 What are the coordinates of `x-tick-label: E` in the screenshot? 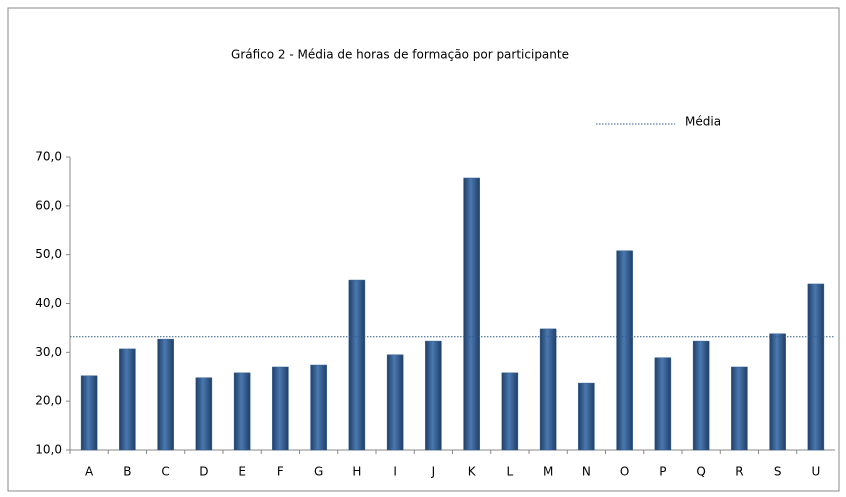 It's located at (242, 472).